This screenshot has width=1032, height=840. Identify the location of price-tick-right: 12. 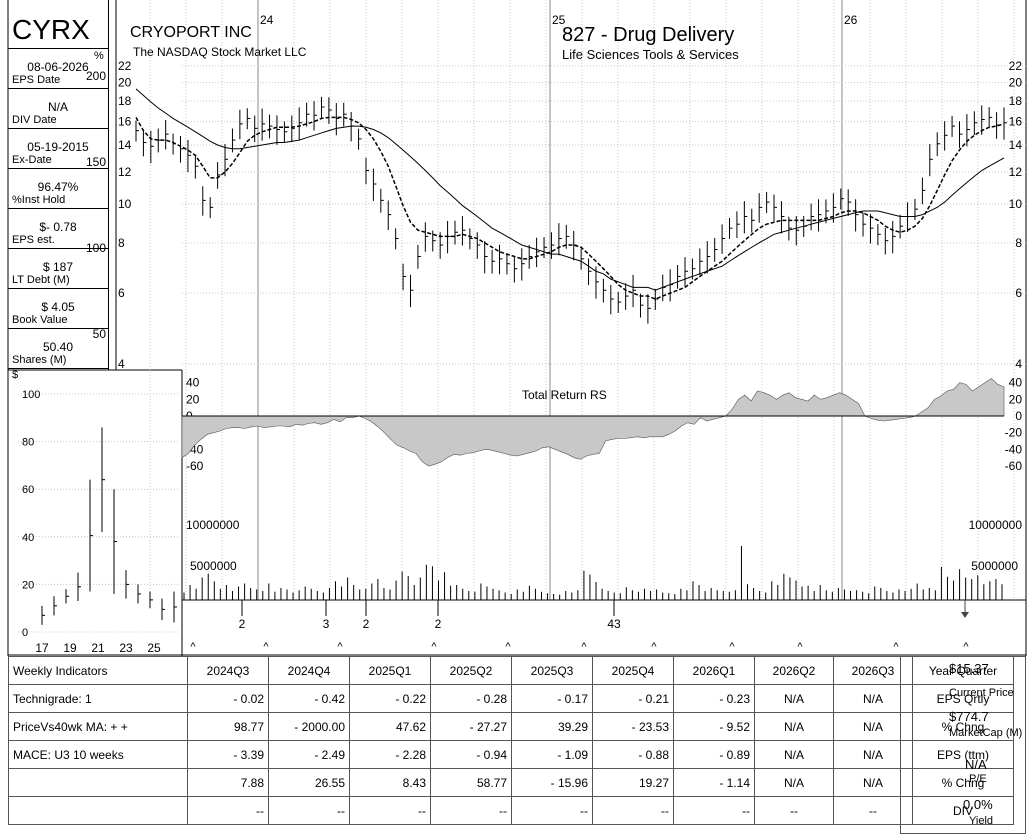
(1016, 172).